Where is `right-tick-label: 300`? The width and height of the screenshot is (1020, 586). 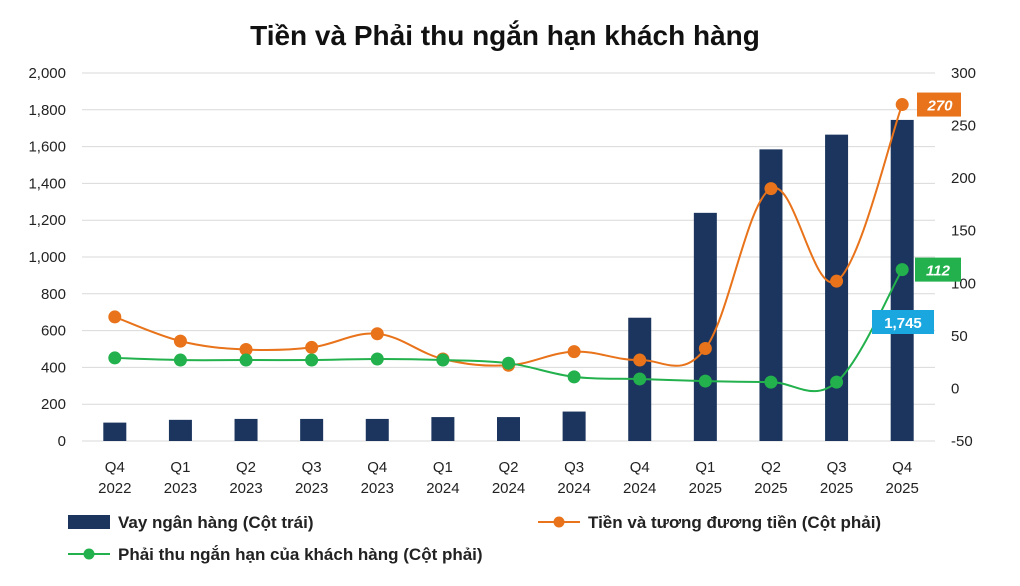 right-tick-label: 300 is located at coordinates (963, 73).